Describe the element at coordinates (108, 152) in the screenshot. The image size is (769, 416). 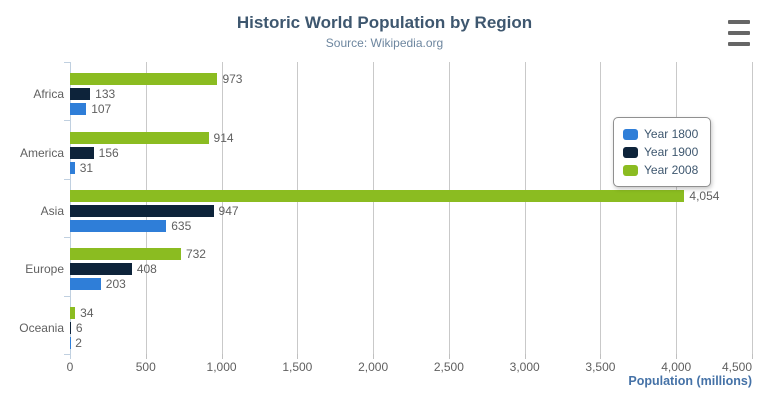
I see `bar-value-label: 156` at that location.